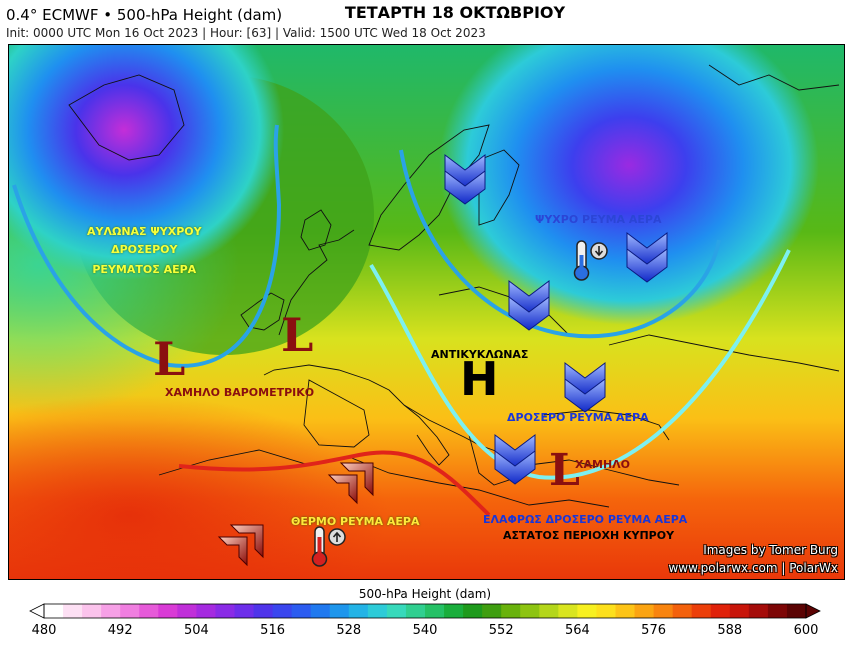 Image resolution: width=850 pixels, height=651 pixels. What do you see at coordinates (589, 535) in the screenshot?
I see `unstable-cyprus-label: ΑΣΤΑΤΟΣ ΠΕΡΙΟΧΗ ΚΥΠΡΟΥ` at bounding box center [589, 535].